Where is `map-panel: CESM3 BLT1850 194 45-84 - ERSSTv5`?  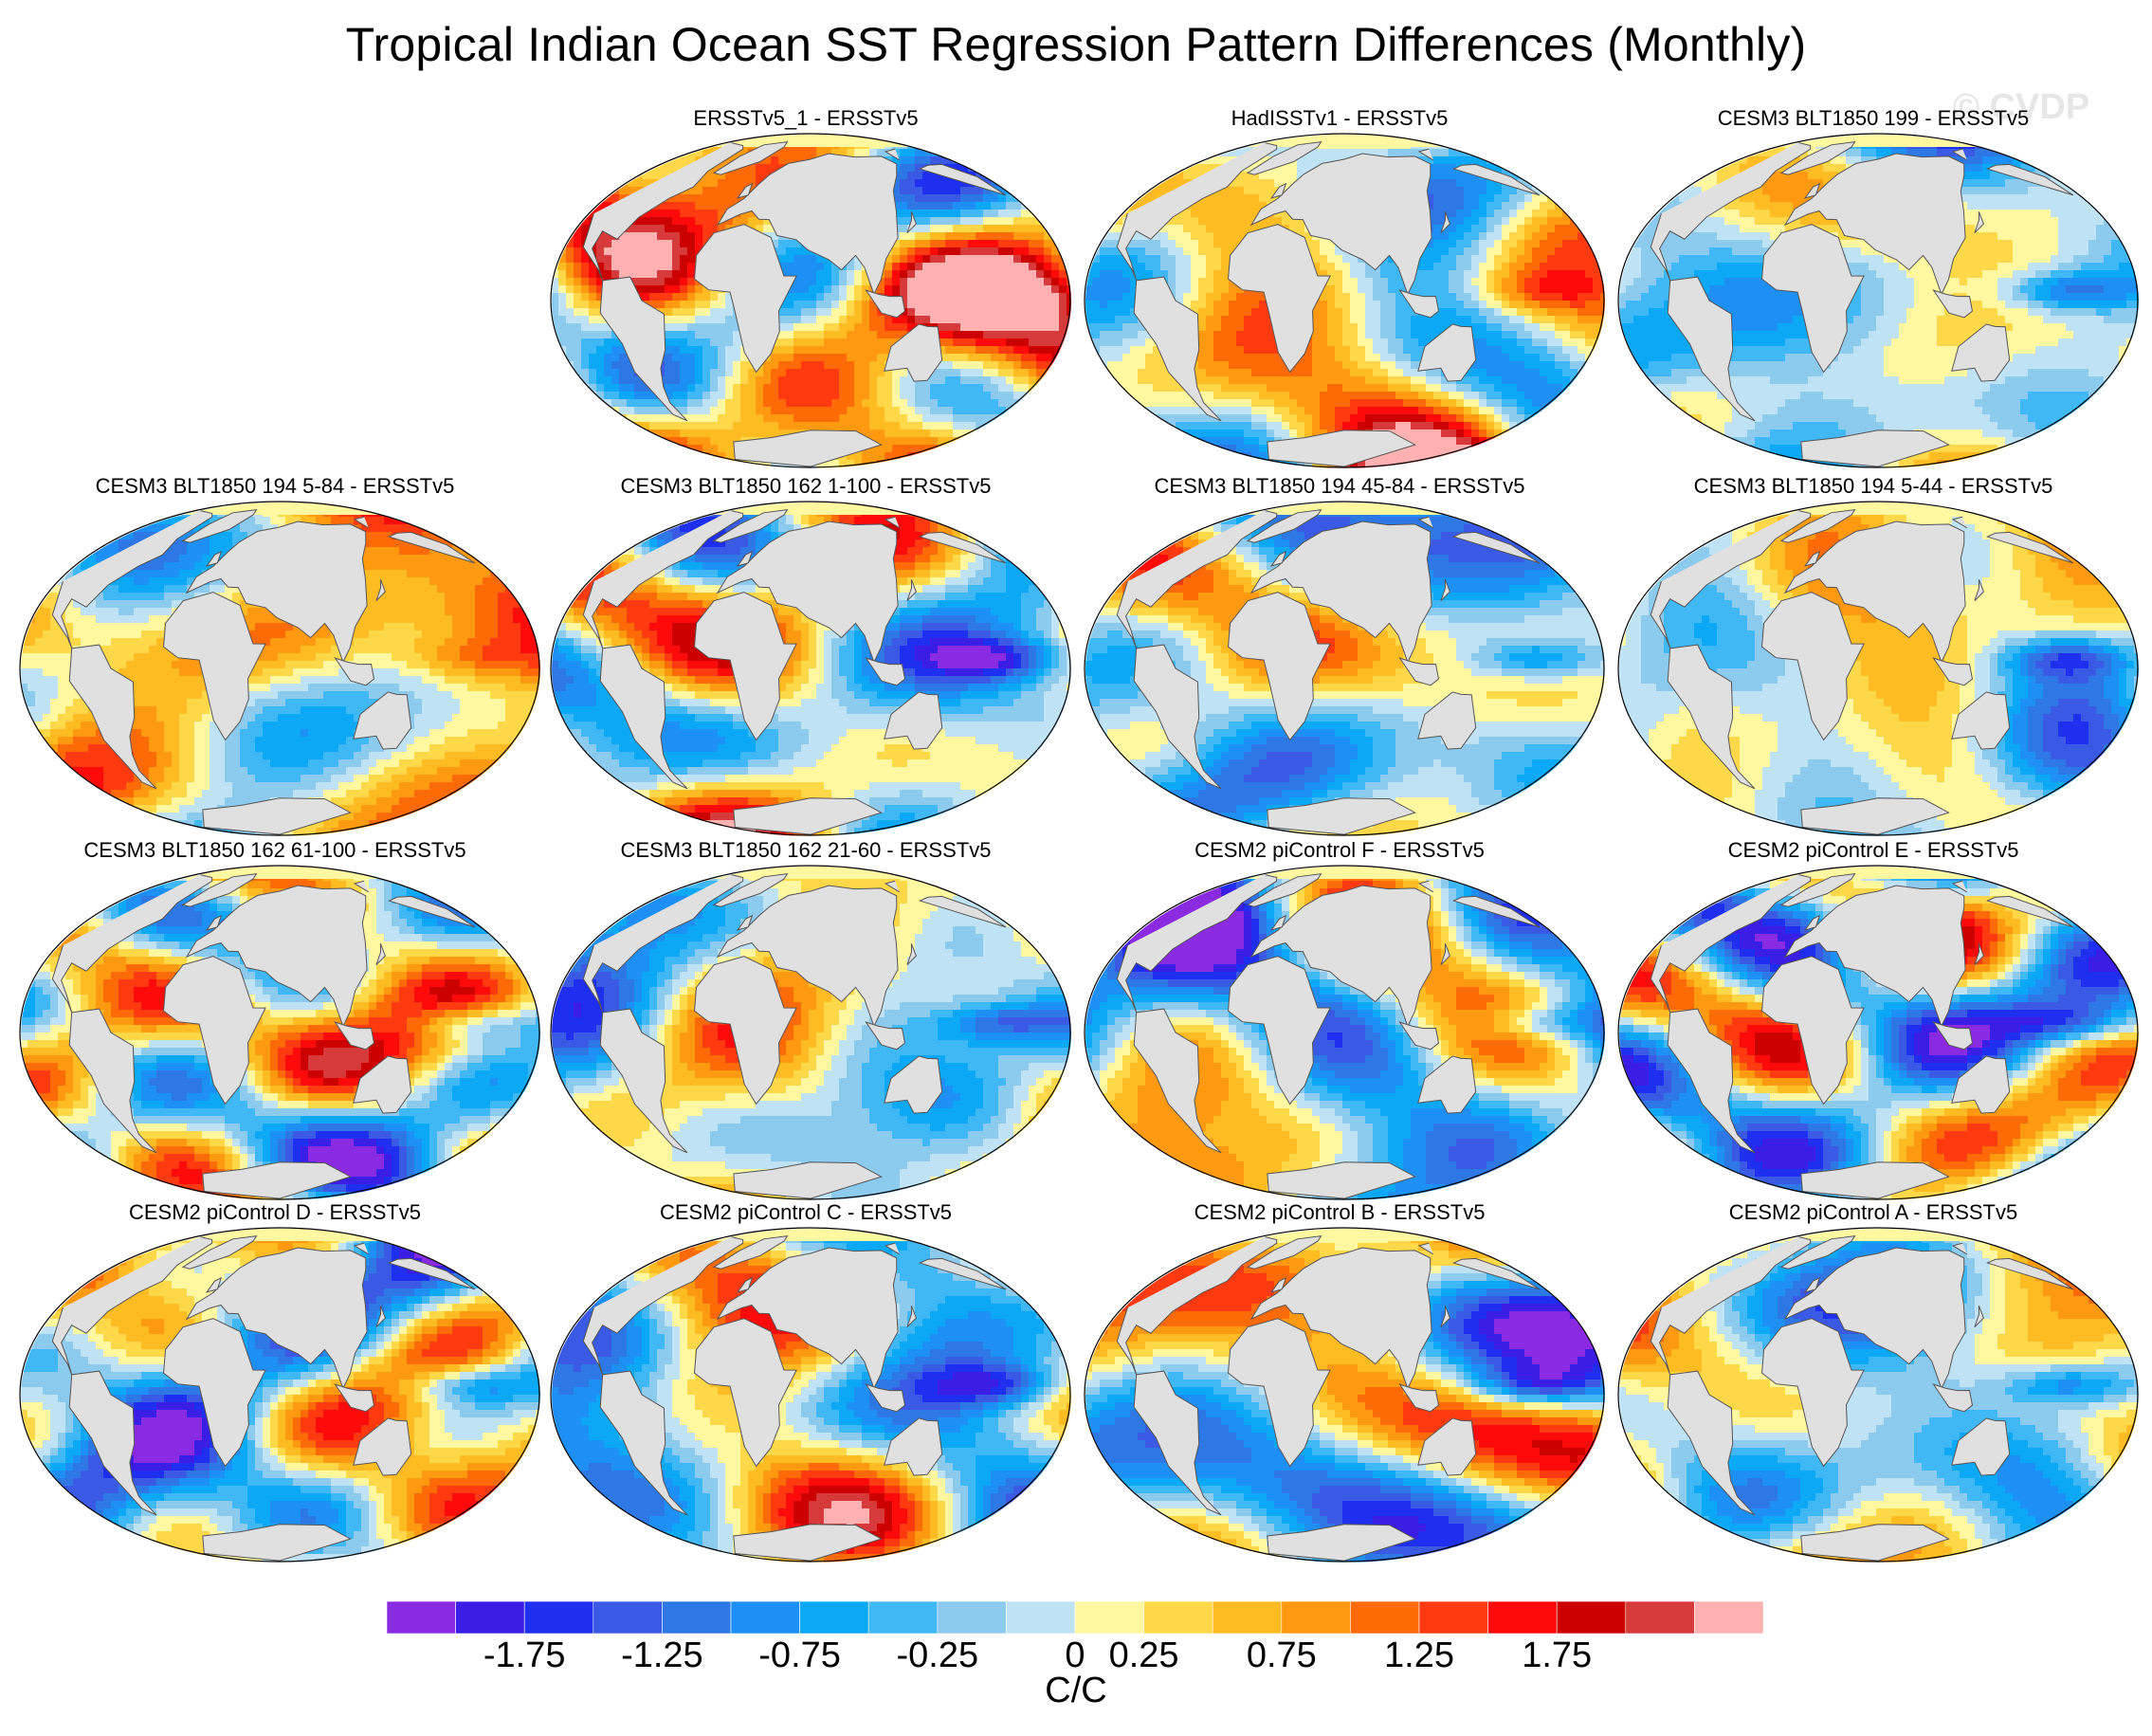 map-panel: CESM3 BLT1850 194 45-84 - ERSSTv5 is located at coordinates (1340, 659).